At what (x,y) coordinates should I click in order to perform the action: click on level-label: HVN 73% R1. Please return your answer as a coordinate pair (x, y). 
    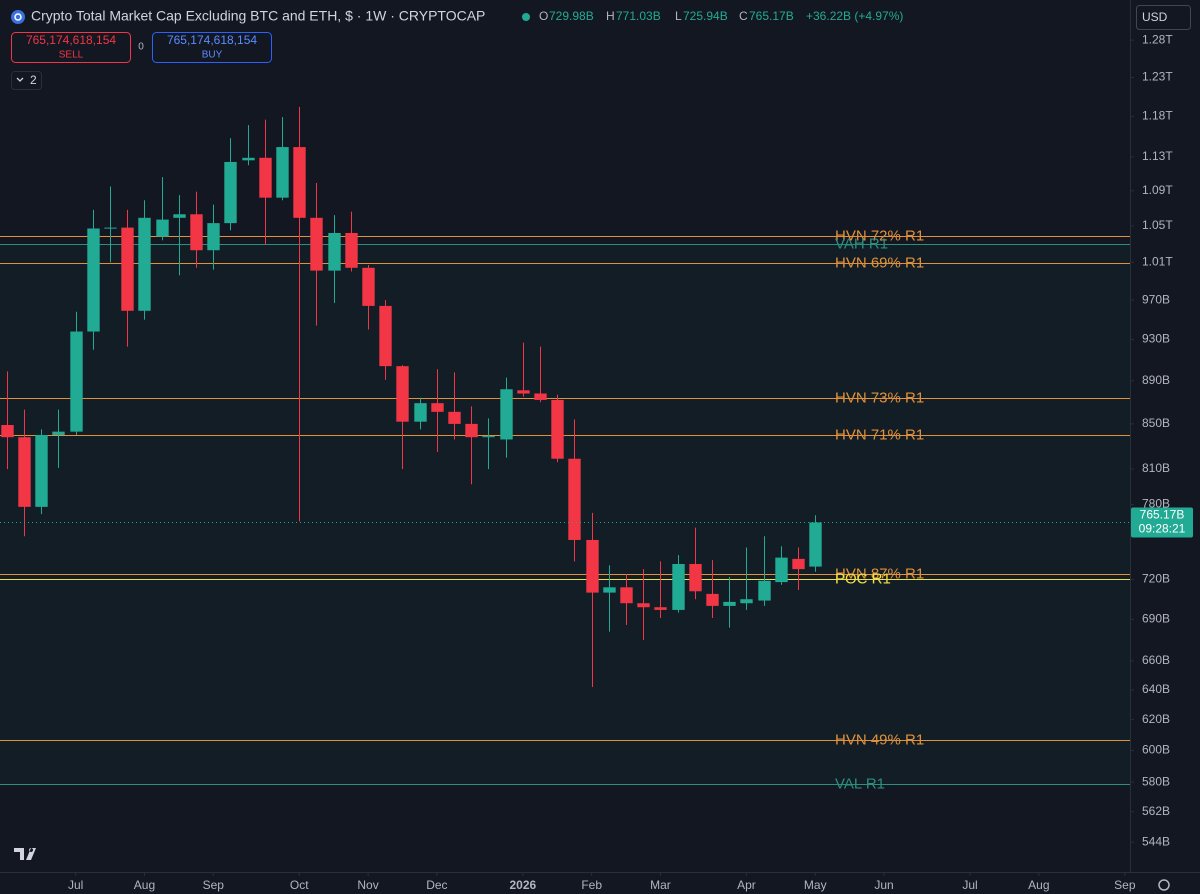
    Looking at the image, I should click on (879, 397).